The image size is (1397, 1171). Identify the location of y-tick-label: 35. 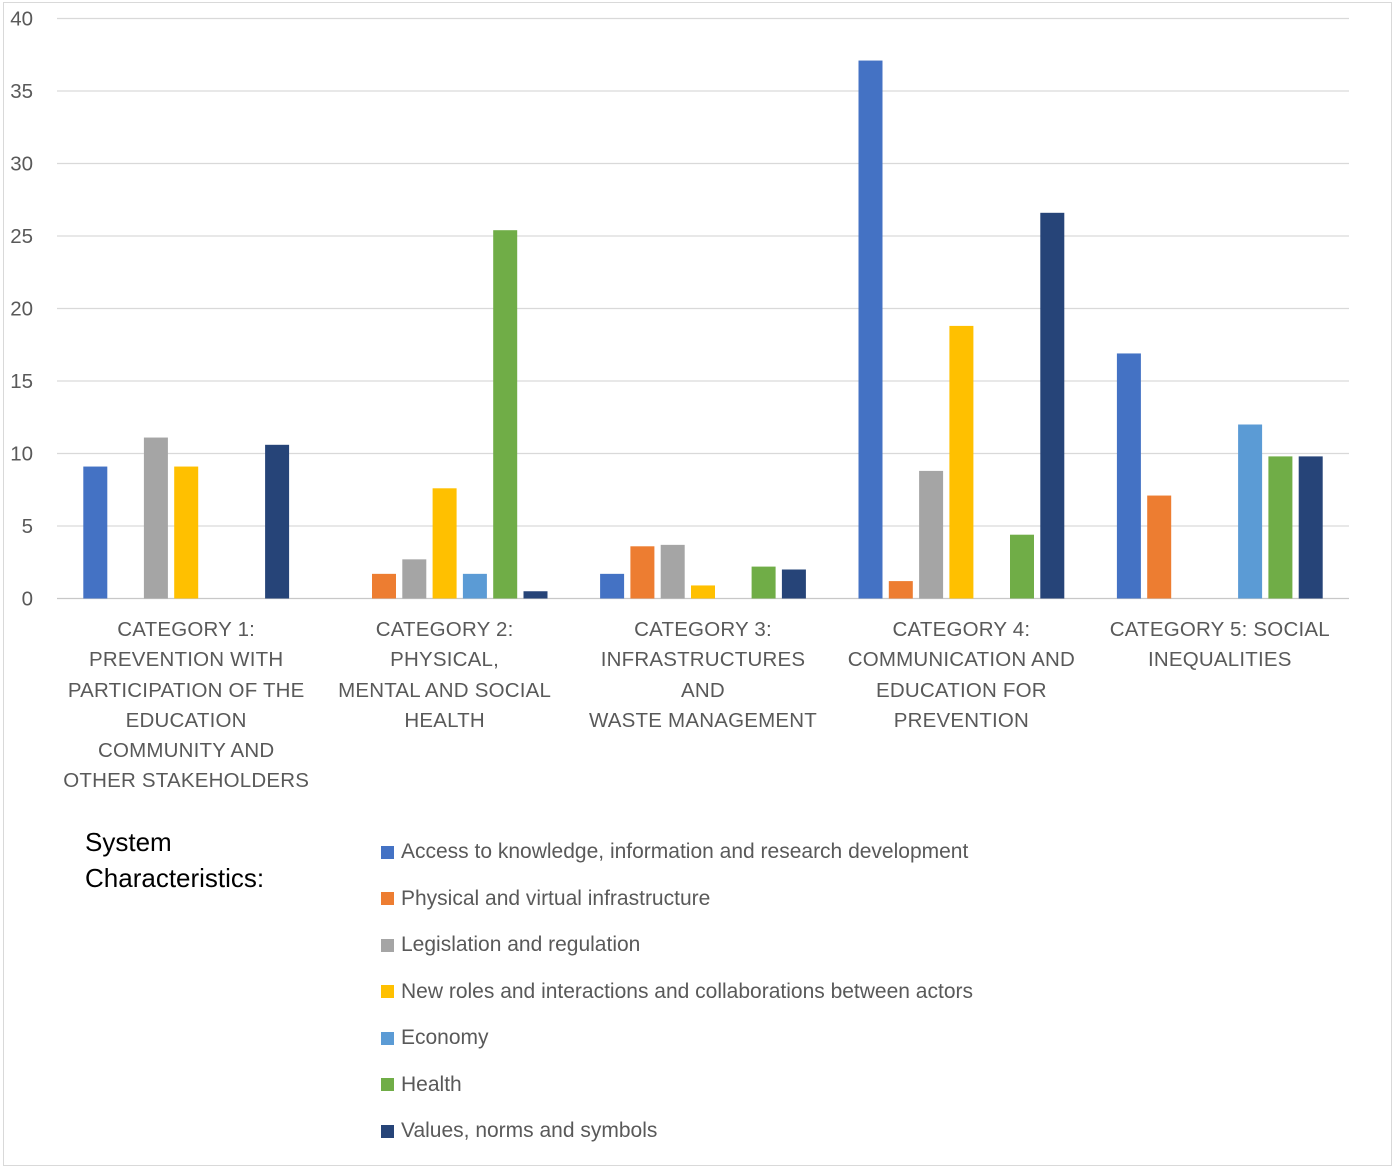
(21, 91).